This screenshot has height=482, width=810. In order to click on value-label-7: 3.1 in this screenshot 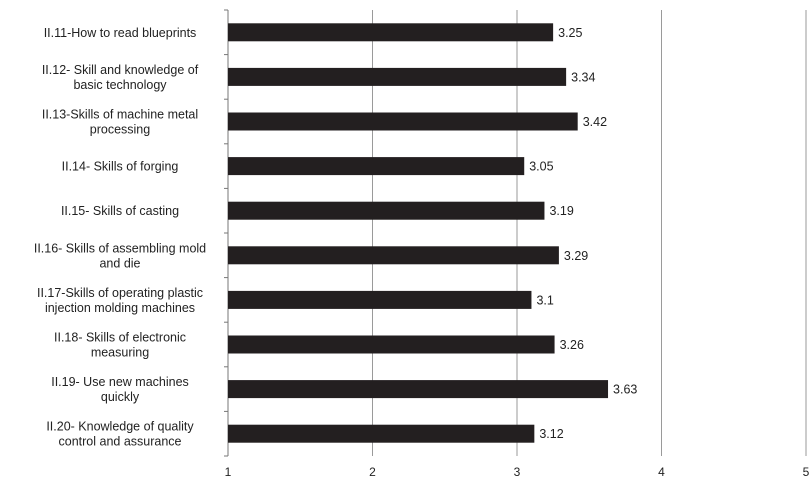, I will do `click(544, 300)`.